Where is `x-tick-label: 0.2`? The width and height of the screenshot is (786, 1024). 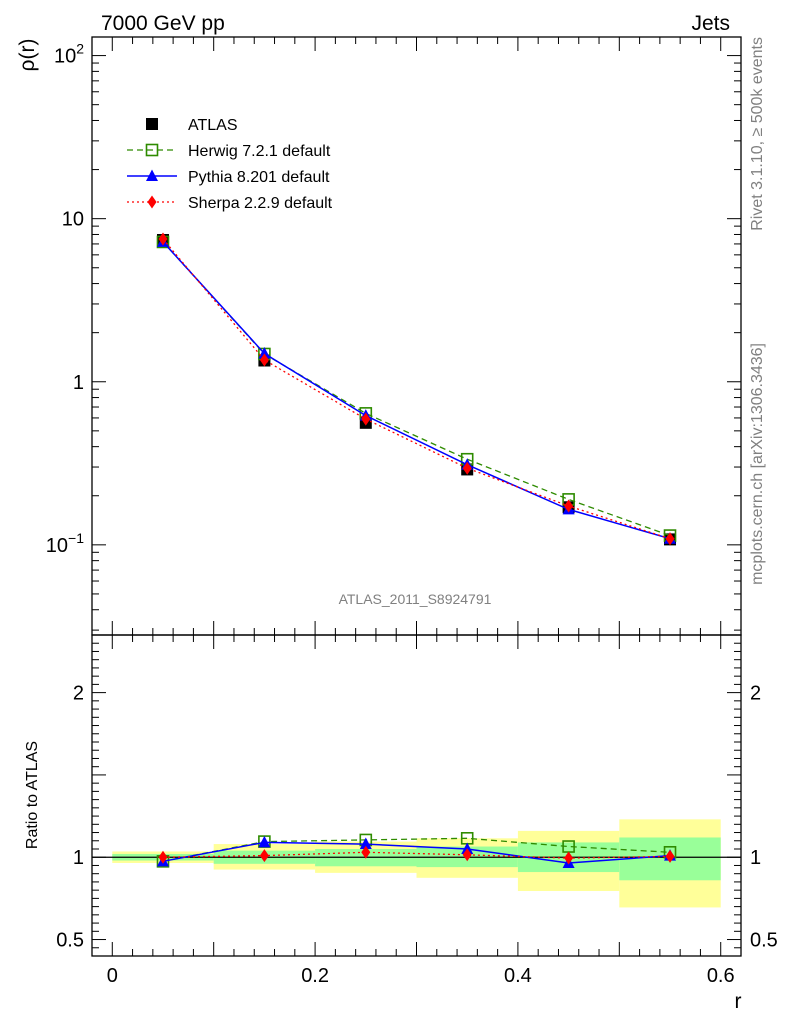
x-tick-label: 0.2 is located at coordinates (315, 976).